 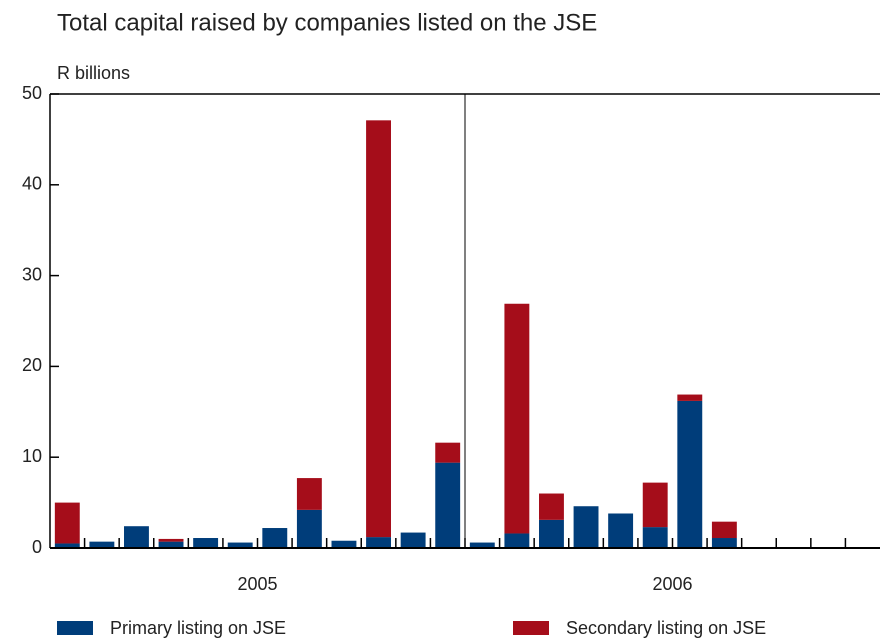 What do you see at coordinates (37, 547) in the screenshot?
I see `y-tick-label: 0` at bounding box center [37, 547].